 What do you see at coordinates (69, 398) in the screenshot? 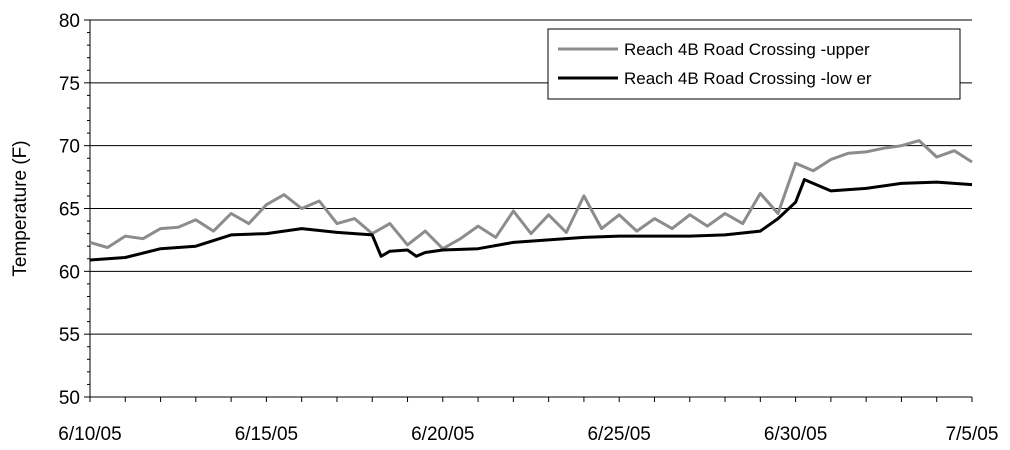
I see `y-tick-label: 50` at bounding box center [69, 398].